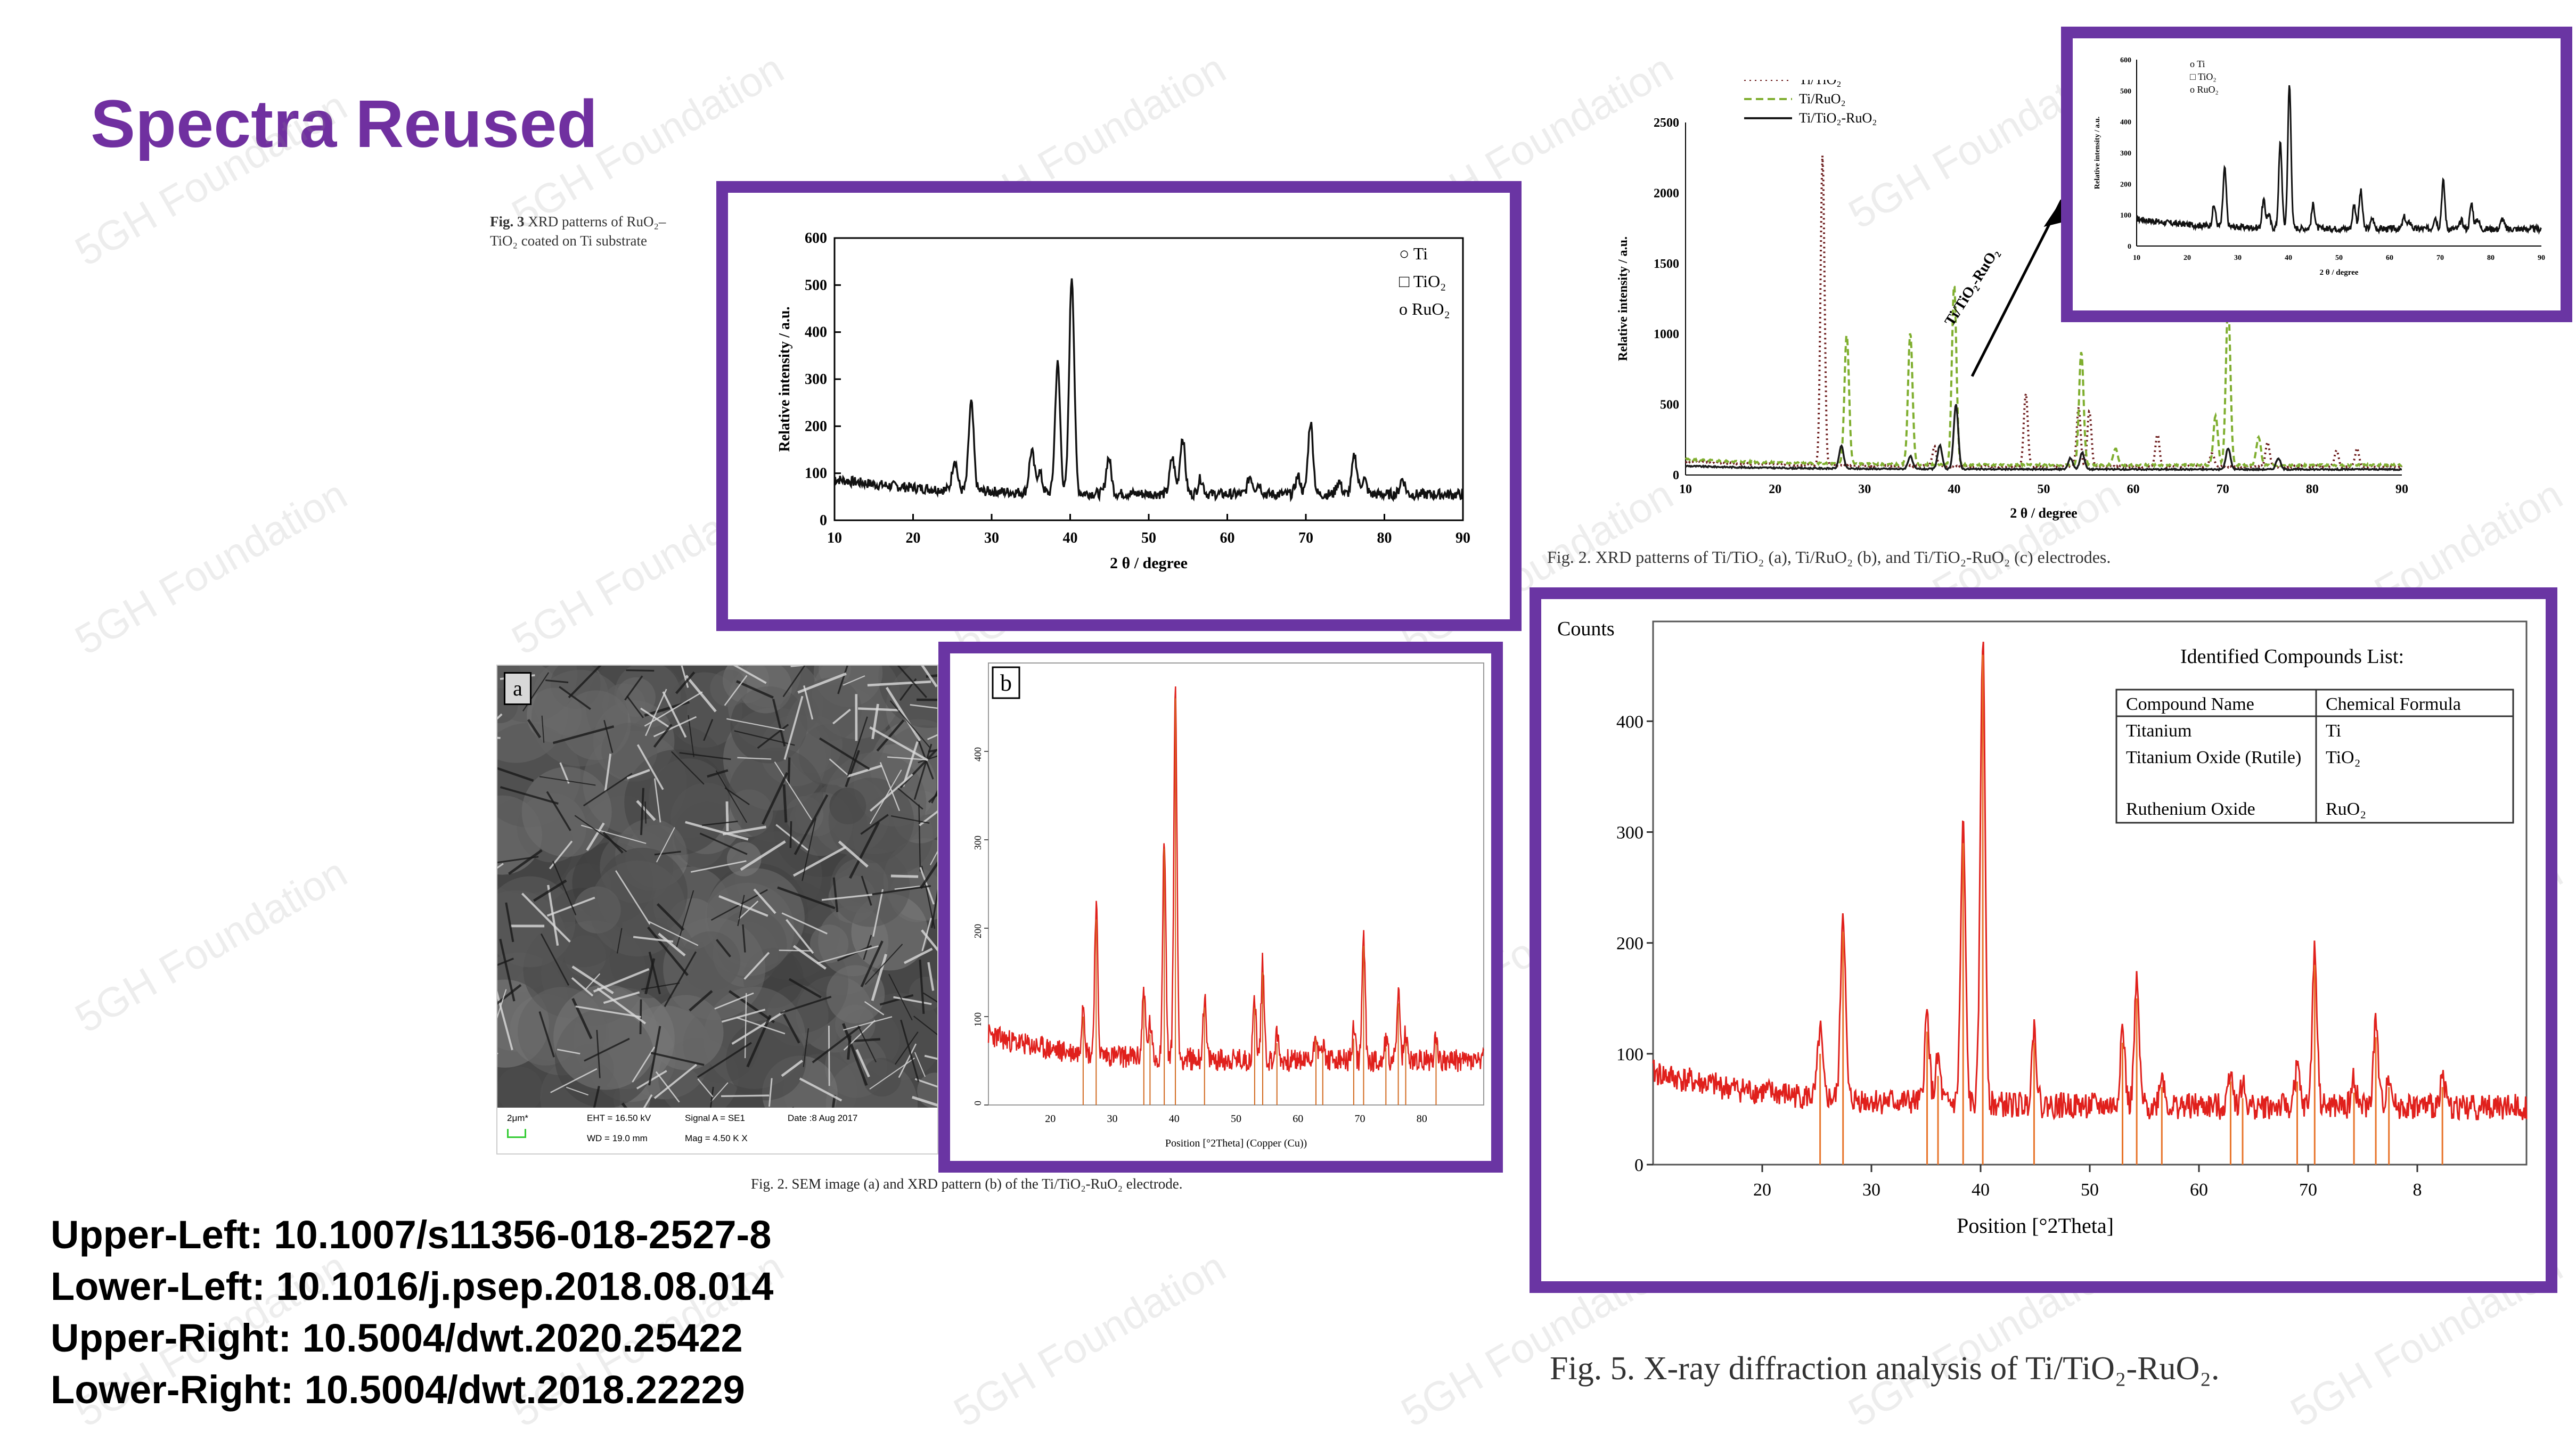 This screenshot has width=2576, height=1449. I want to click on doi-lower-left: Lower-Left: 10.1016/j.psep.2018.08.014, so click(412, 1286).